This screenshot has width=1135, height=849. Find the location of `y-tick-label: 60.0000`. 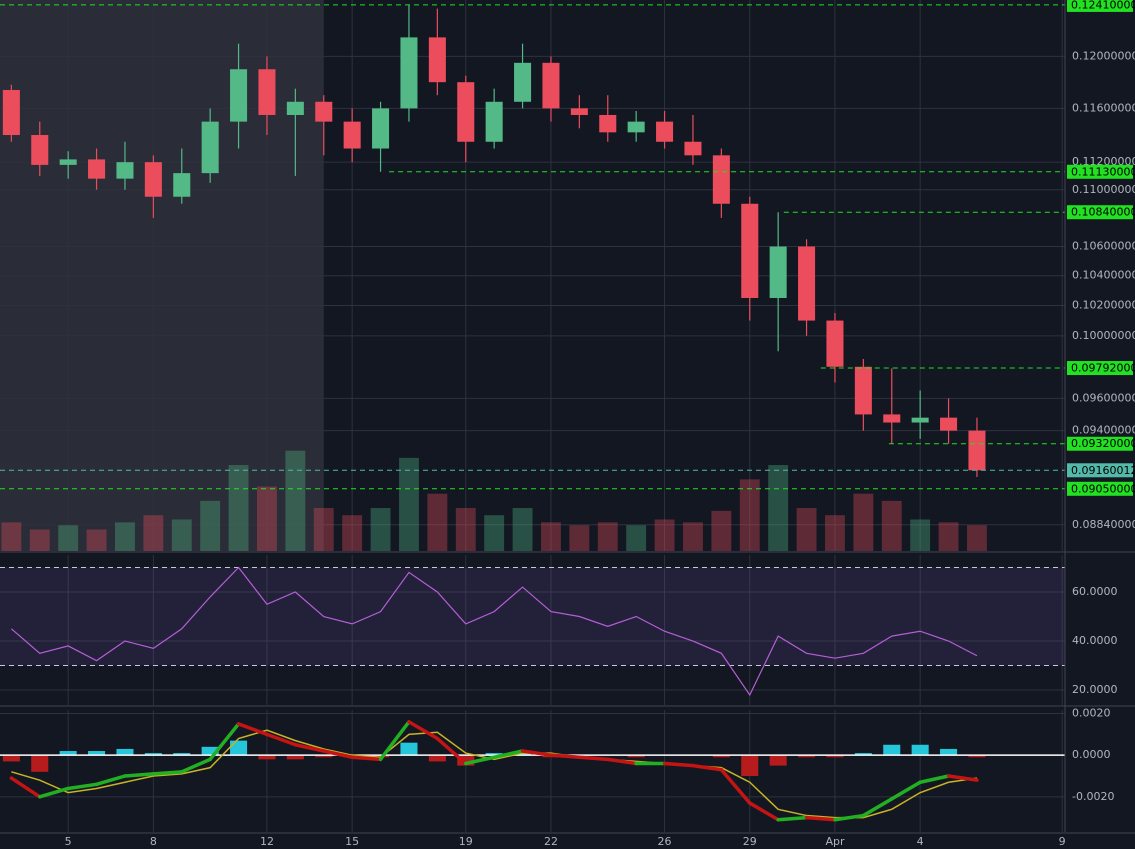

y-tick-label: 60.0000 is located at coordinates (1095, 591).